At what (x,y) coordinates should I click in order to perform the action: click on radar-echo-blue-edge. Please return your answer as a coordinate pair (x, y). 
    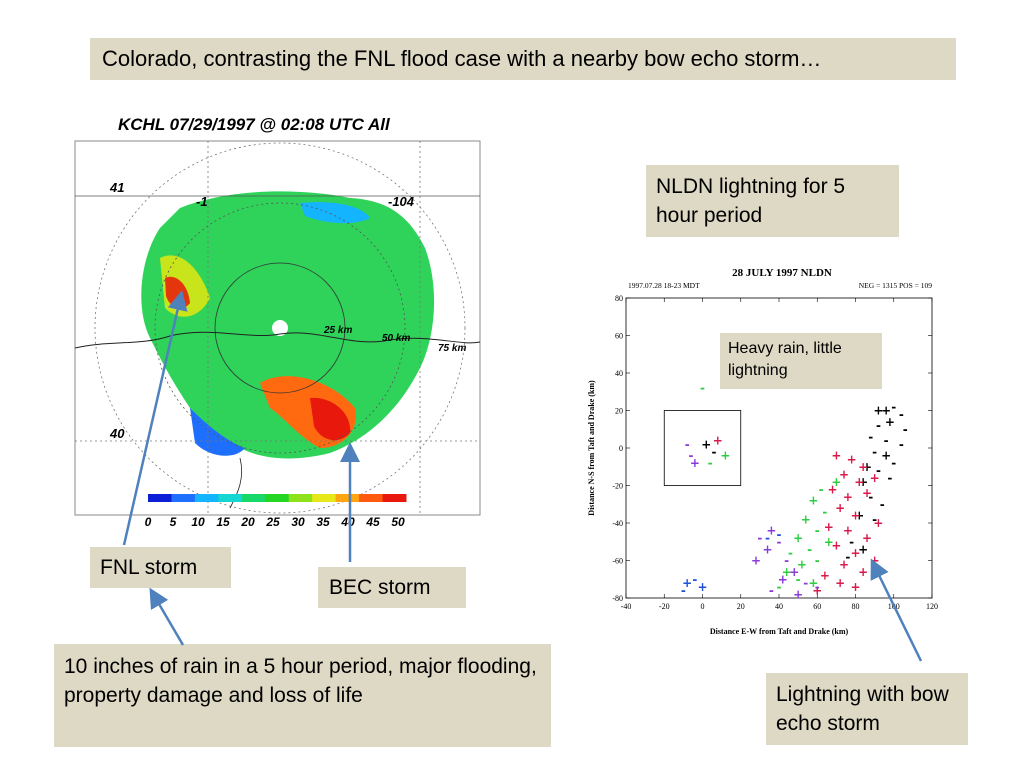
    Looking at the image, I should click on (217, 432).